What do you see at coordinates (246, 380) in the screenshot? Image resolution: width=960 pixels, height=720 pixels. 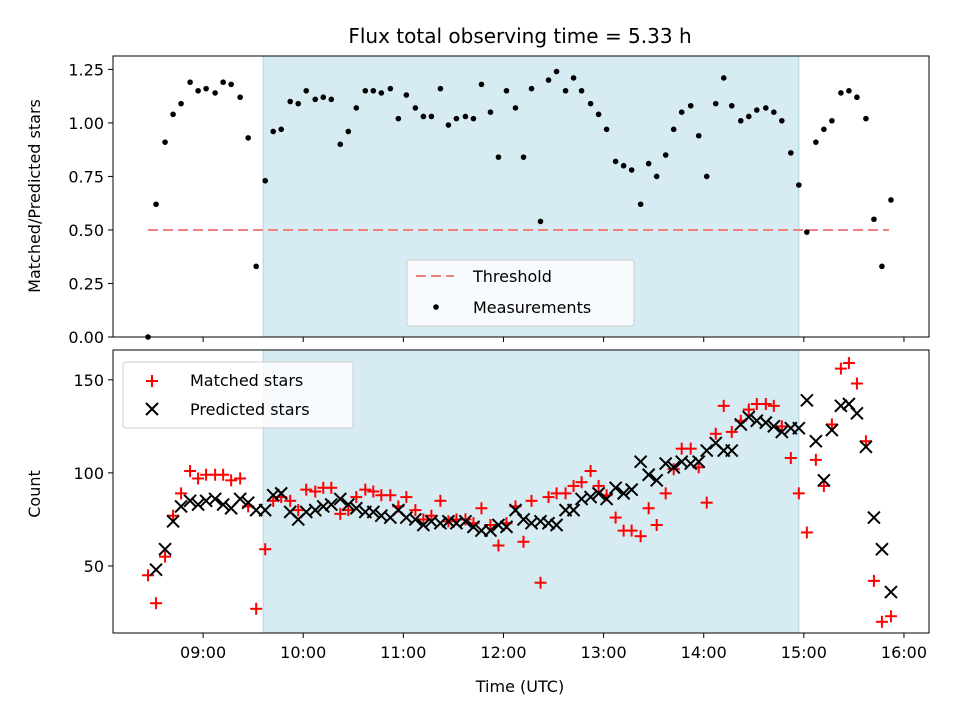 I see `legend-matched-label: Matched stars` at bounding box center [246, 380].